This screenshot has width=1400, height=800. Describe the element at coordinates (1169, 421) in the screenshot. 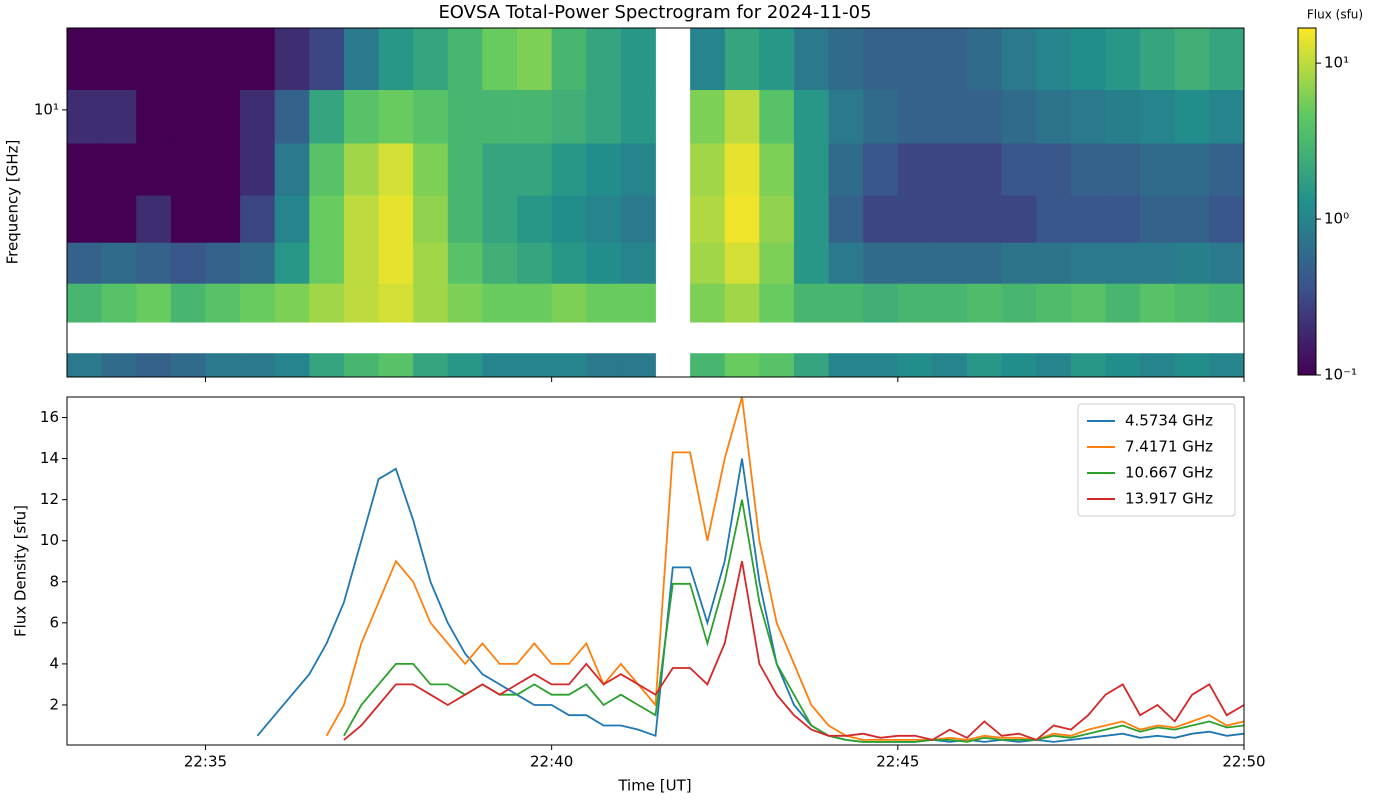

I see `legend-label: 4.5734 GHz` at that location.